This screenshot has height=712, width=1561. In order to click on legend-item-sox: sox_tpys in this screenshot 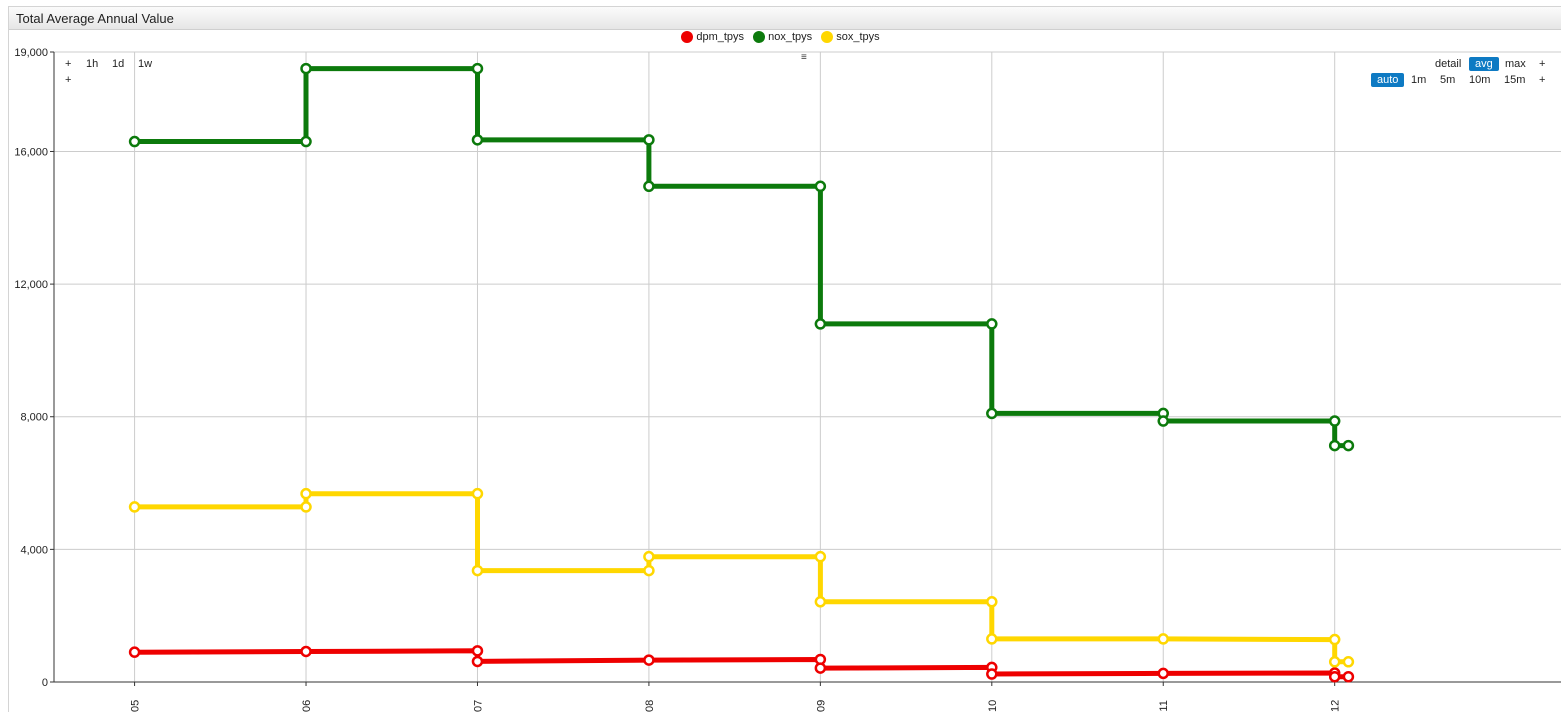, I will do `click(850, 37)`.